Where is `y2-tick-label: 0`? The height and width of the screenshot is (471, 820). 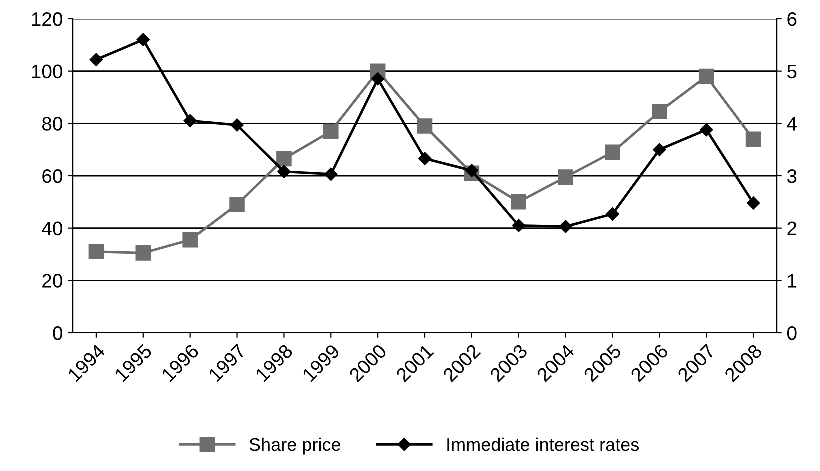
y2-tick-label: 0 is located at coordinates (792, 333).